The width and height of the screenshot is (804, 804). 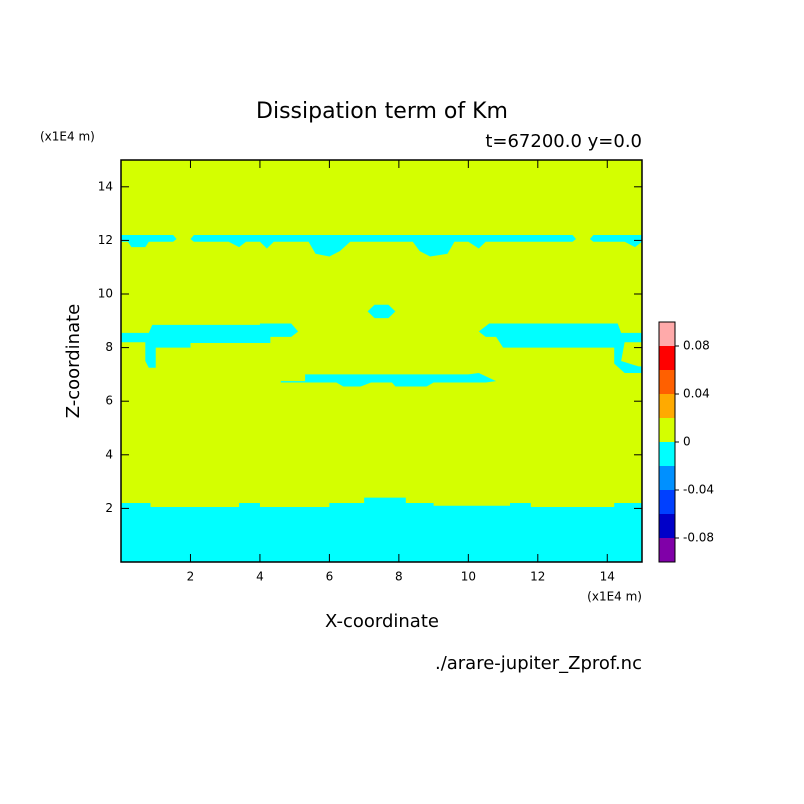 I want to click on colorbar-tick-label: 0, so click(x=687, y=442).